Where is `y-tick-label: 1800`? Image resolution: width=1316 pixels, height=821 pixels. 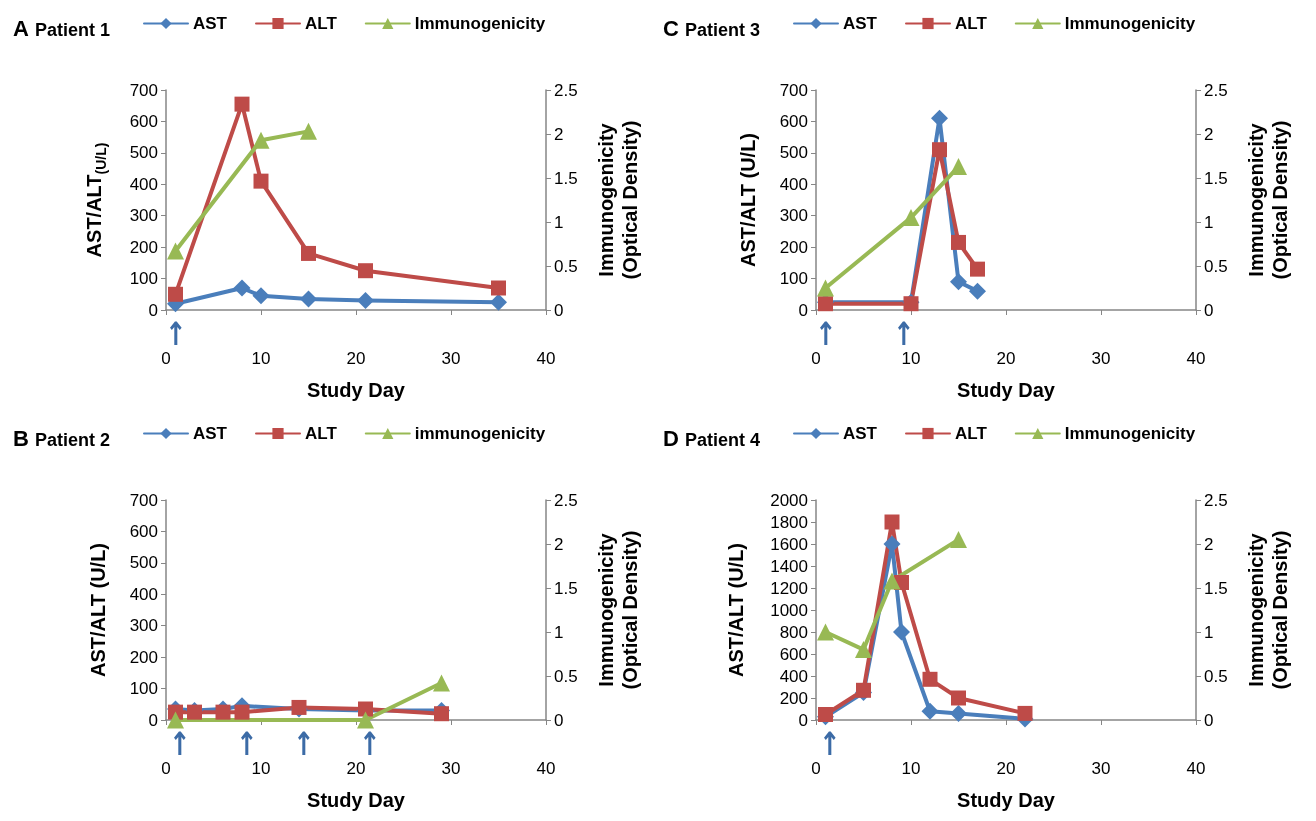
y-tick-label: 1800 is located at coordinates (789, 522).